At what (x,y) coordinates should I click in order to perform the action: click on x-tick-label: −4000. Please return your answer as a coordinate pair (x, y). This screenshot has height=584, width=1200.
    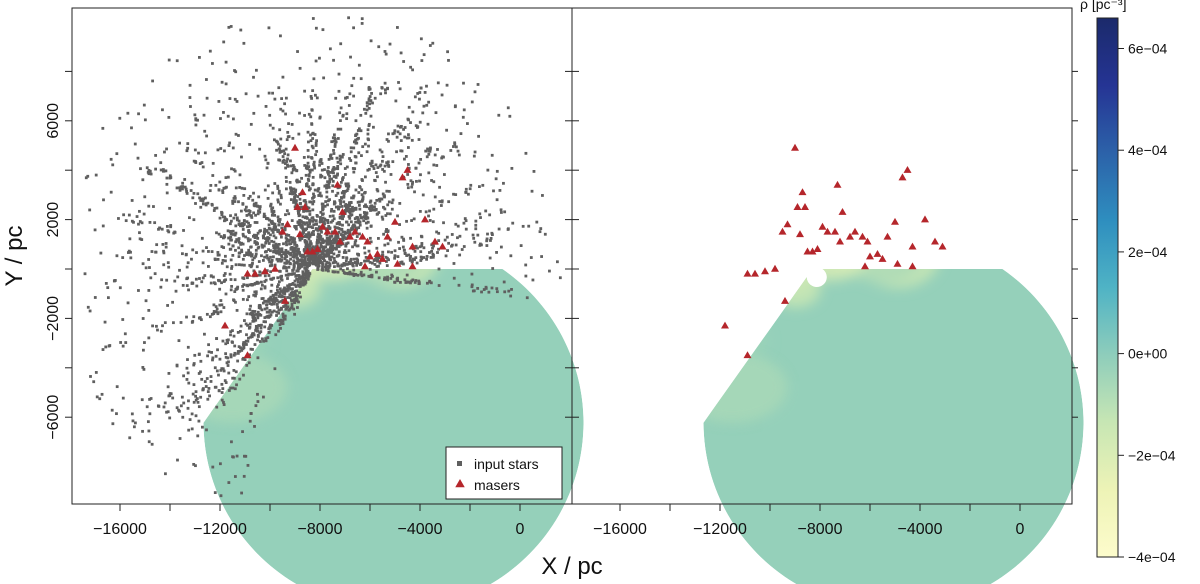
    Looking at the image, I should click on (420, 529).